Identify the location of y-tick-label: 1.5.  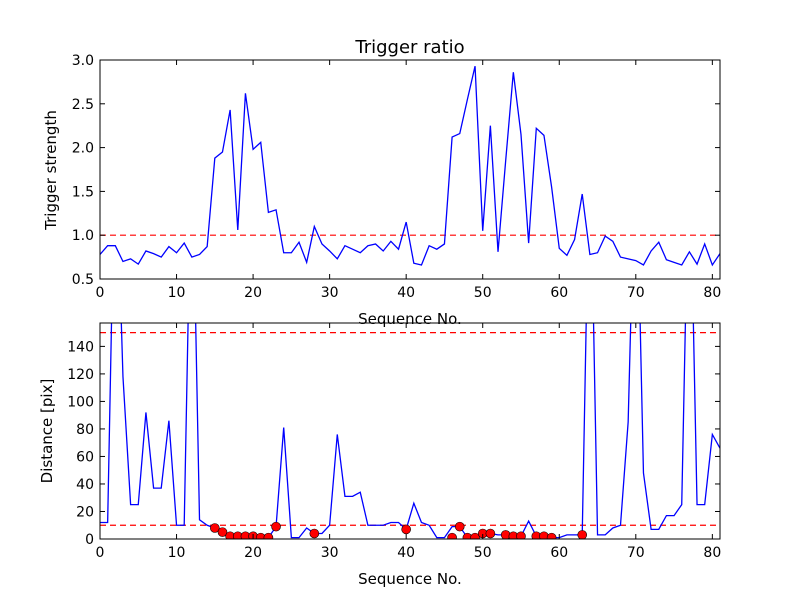
(83, 192).